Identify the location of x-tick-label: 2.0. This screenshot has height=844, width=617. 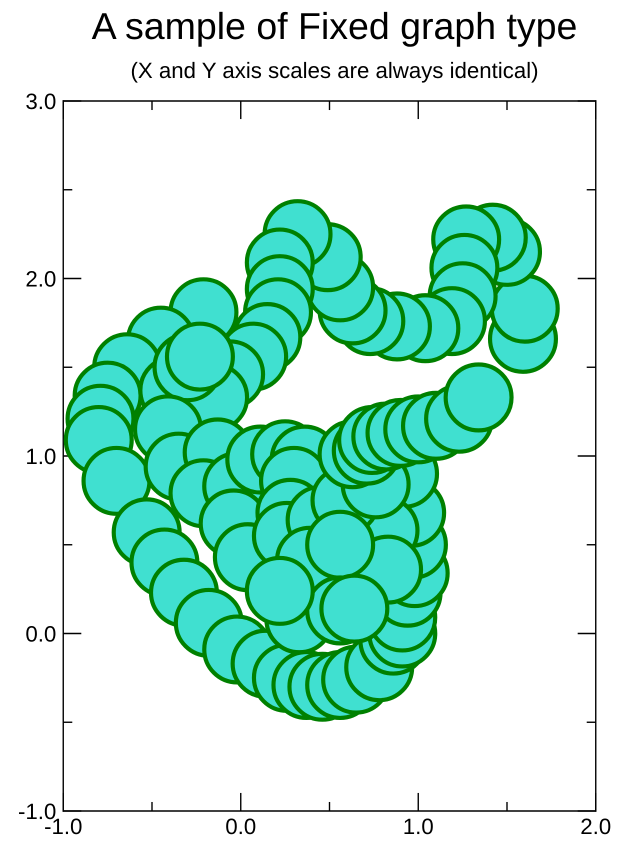
(595, 826).